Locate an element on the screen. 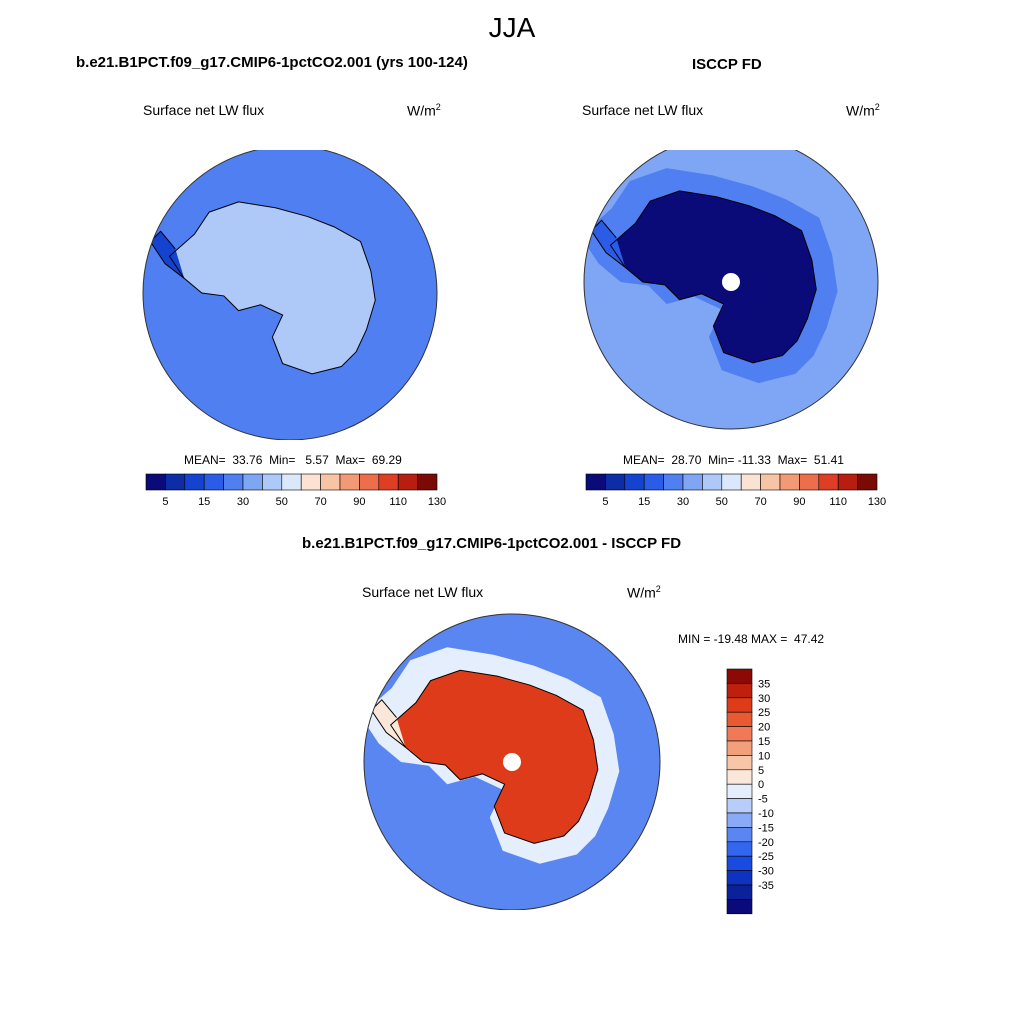 This screenshot has height=1024, width=1024. model-colorbar: 5 15 30 50 70 90 110 130 is located at coordinates (295, 490).